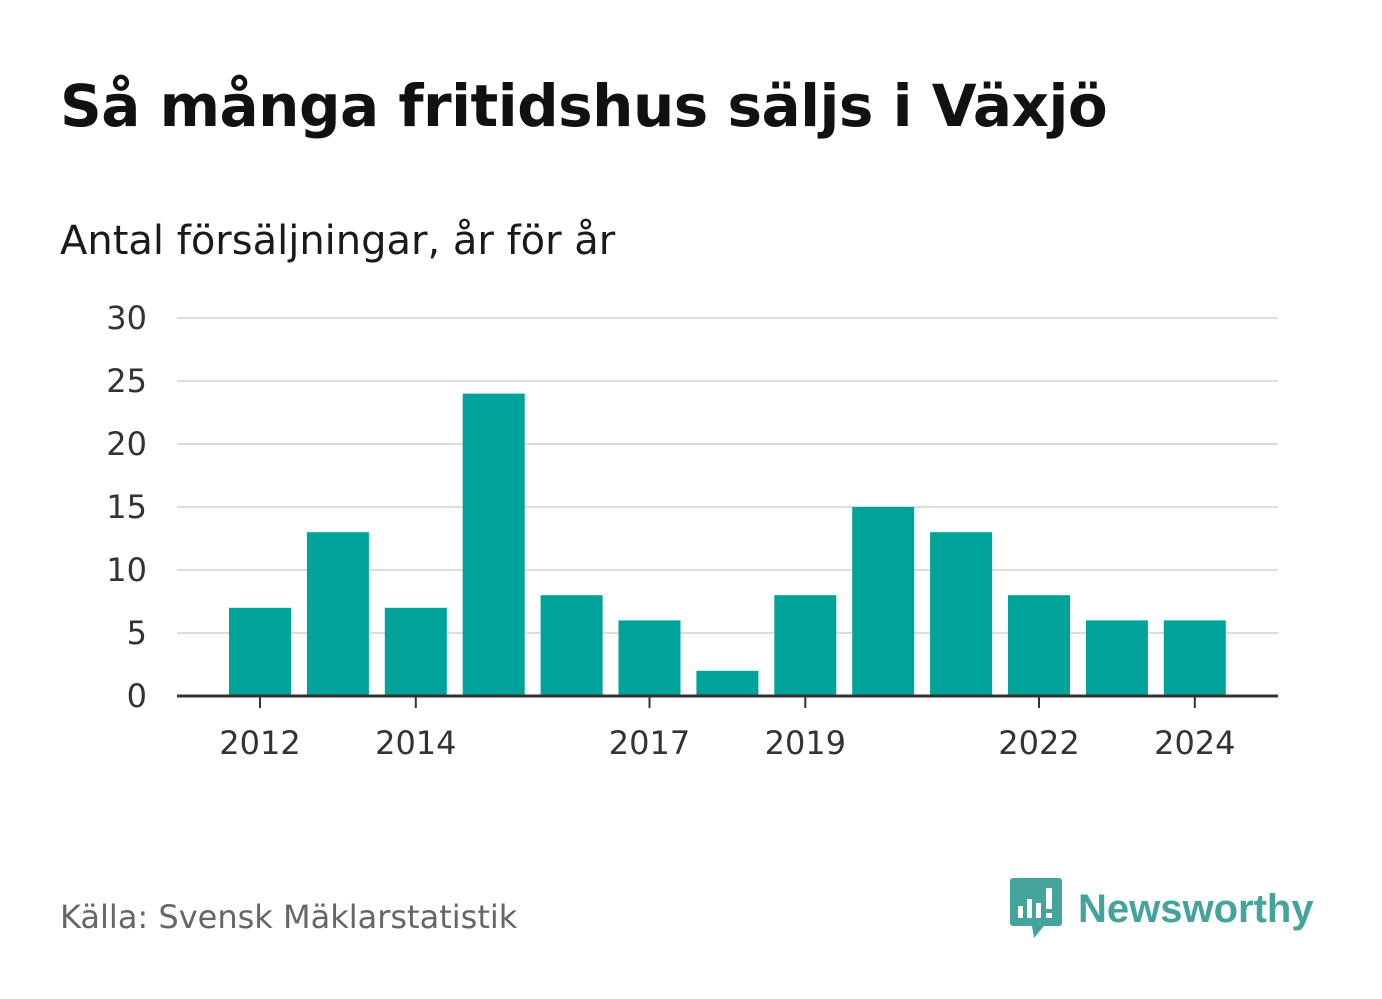 The height and width of the screenshot is (999, 1382). What do you see at coordinates (260, 651) in the screenshot?
I see `bar-2012` at bounding box center [260, 651].